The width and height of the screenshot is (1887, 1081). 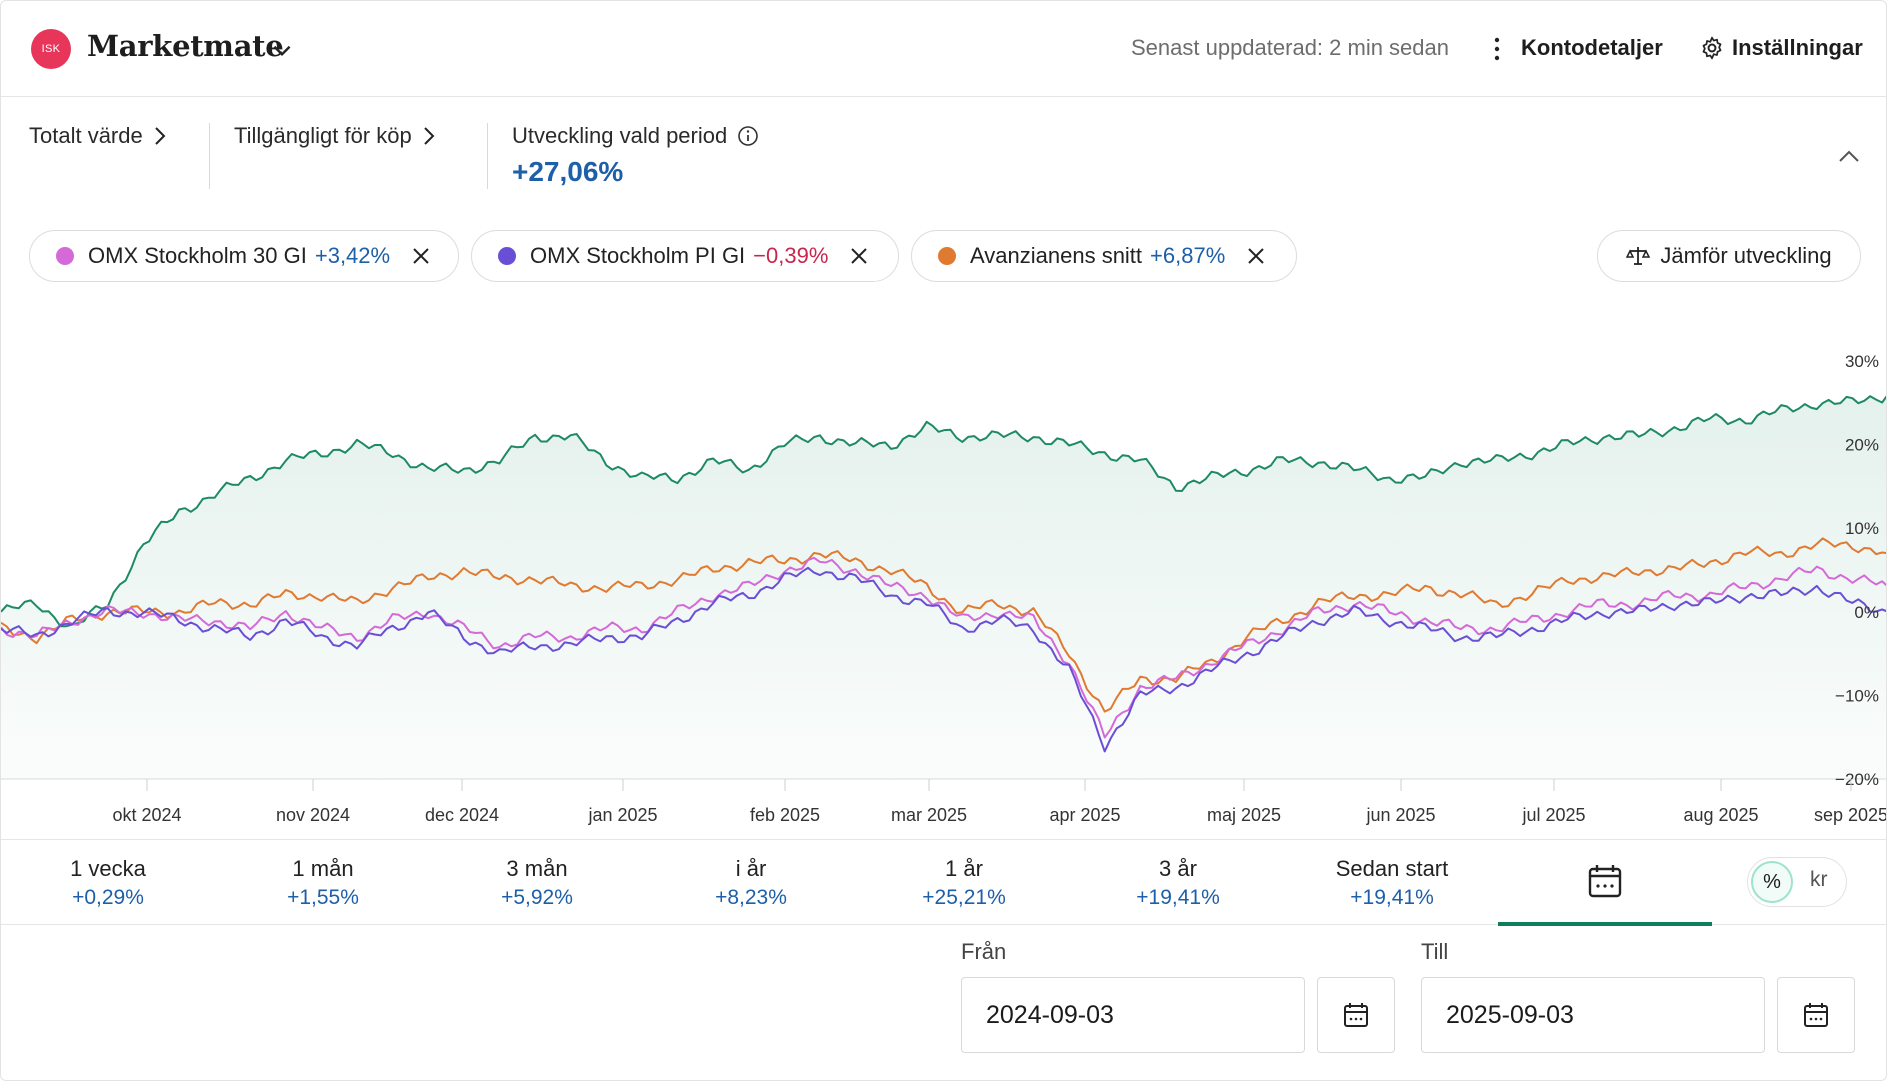 I want to click on available-label: Tillgängligt för köp, so click(x=323, y=135).